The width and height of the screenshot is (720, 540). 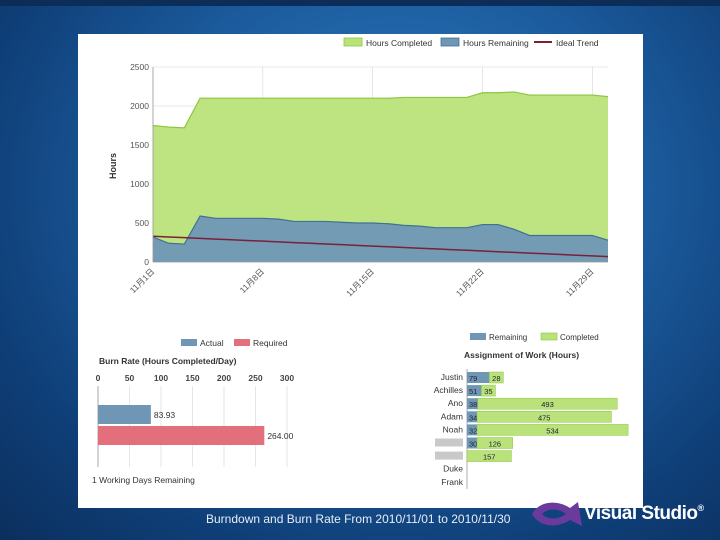 What do you see at coordinates (508, 337) in the screenshot?
I see `assign-legend-label-remaining: Remaining` at bounding box center [508, 337].